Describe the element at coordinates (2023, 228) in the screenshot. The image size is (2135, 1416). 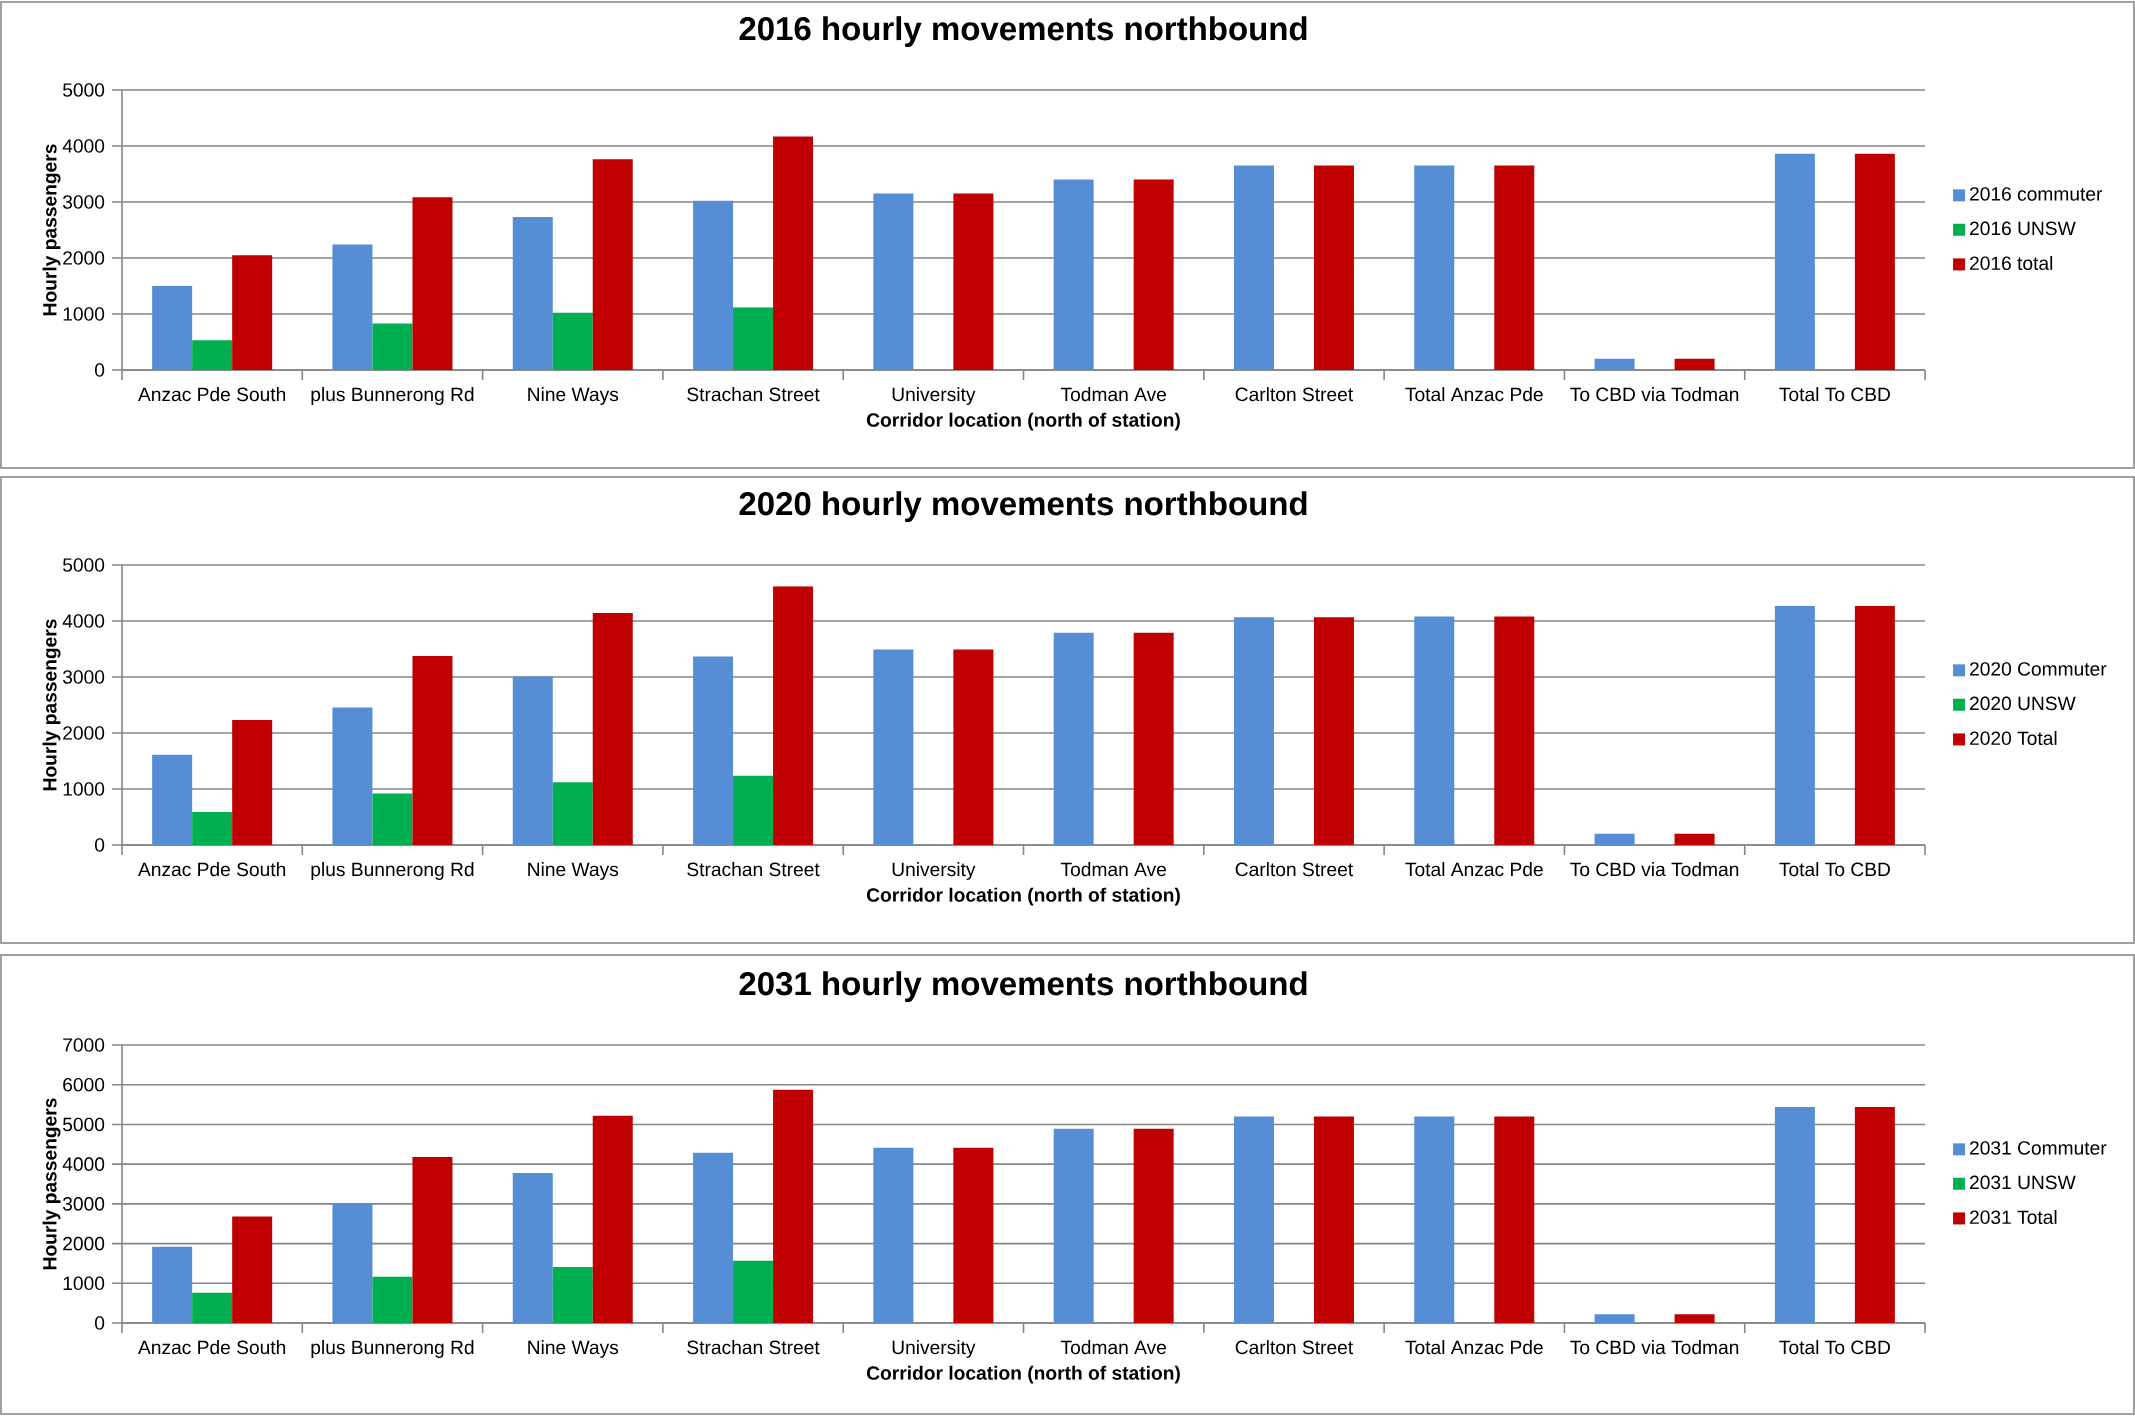
I see `legend-label: 2016 UNSW` at that location.